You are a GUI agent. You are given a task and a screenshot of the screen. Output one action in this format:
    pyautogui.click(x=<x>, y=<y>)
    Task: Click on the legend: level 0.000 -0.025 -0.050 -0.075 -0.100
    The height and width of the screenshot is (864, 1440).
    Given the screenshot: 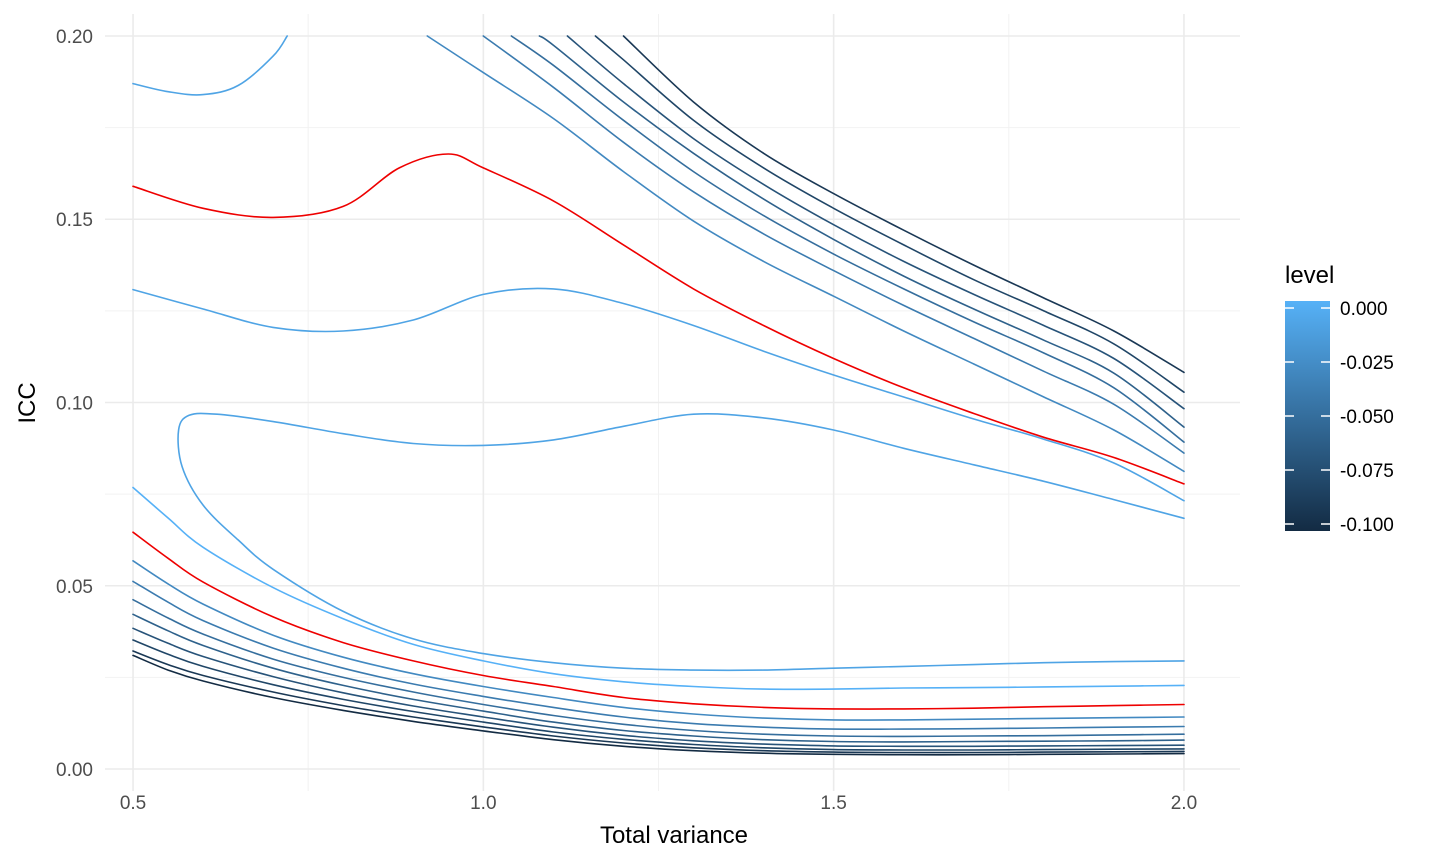 What is the action you would take?
    pyautogui.click(x=1339, y=399)
    